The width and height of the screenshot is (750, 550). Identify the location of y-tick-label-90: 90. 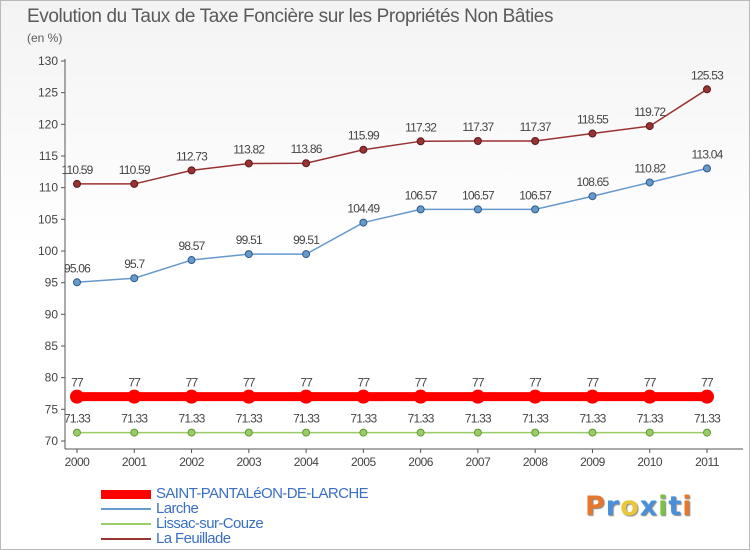
(52, 314).